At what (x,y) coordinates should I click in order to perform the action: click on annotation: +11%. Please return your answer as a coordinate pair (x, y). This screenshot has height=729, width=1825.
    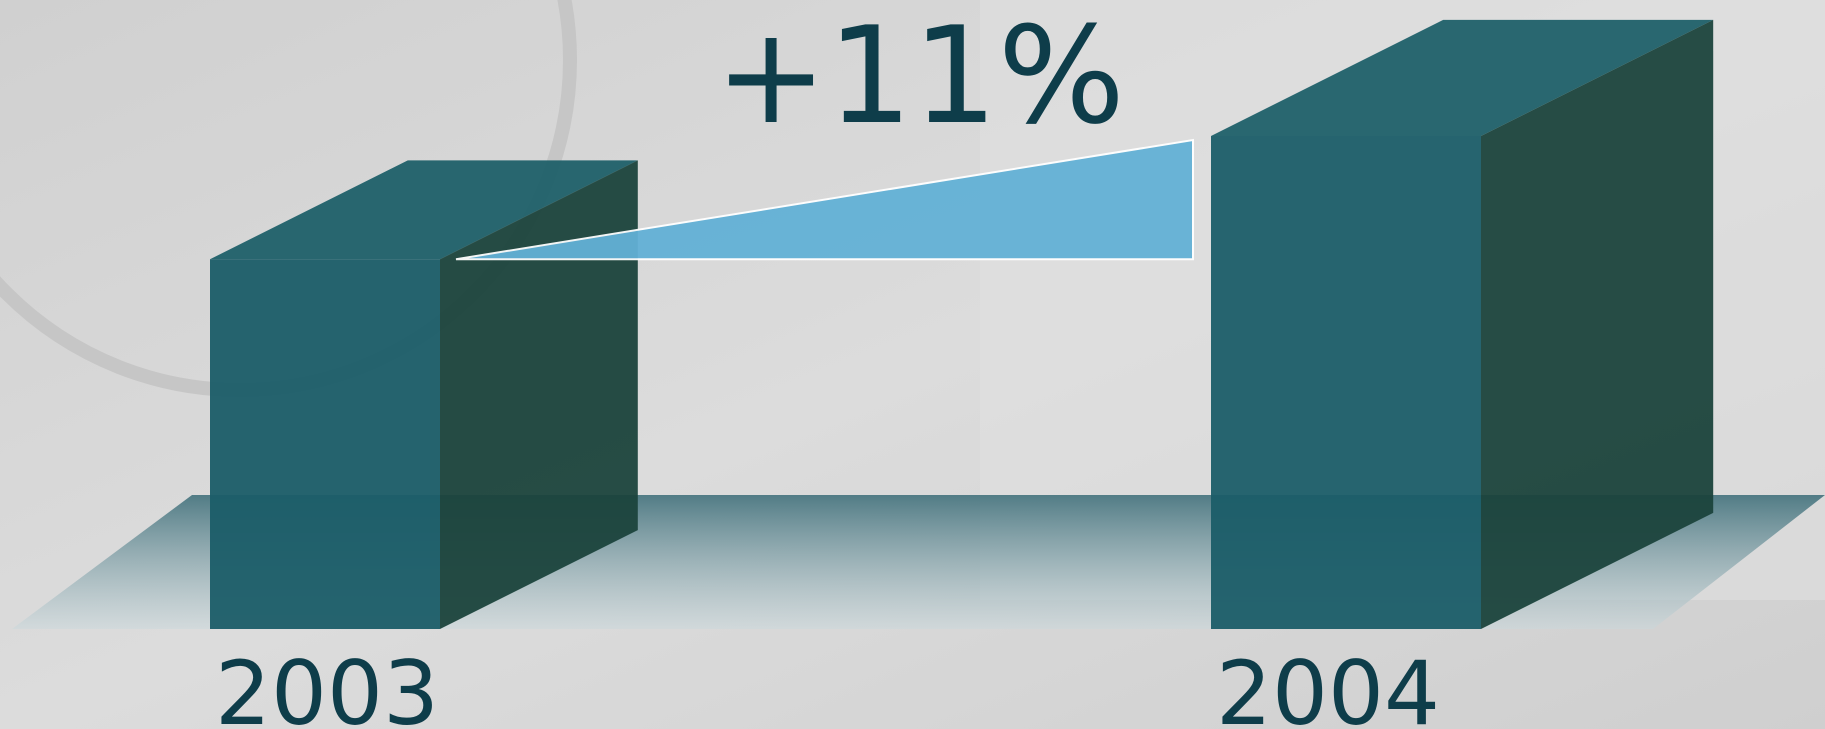
    Looking at the image, I should click on (920, 77).